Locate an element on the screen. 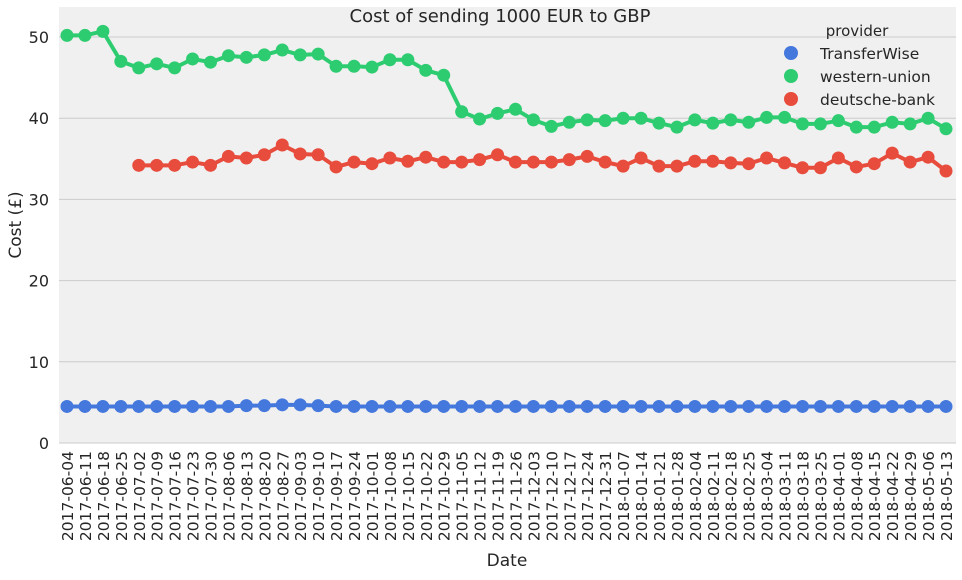  legend-label: deutsche-bank is located at coordinates (877, 100).